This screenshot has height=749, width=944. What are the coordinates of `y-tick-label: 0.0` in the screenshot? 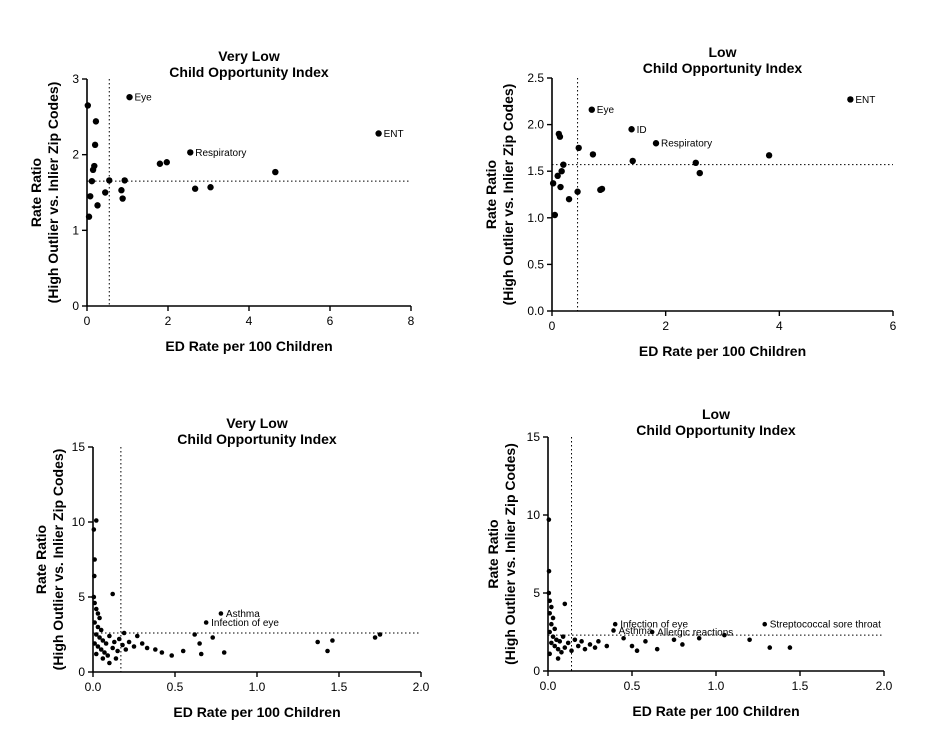 It's located at (535, 311).